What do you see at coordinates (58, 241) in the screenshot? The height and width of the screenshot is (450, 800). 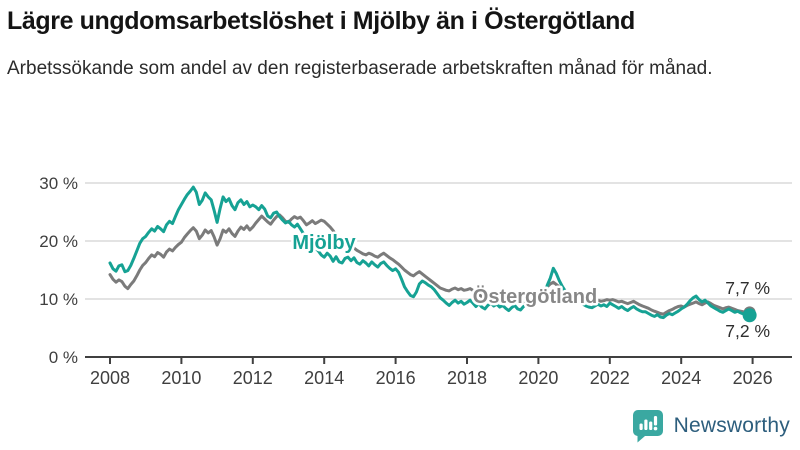 I see `y-axis-tick-label: 20 %` at bounding box center [58, 241].